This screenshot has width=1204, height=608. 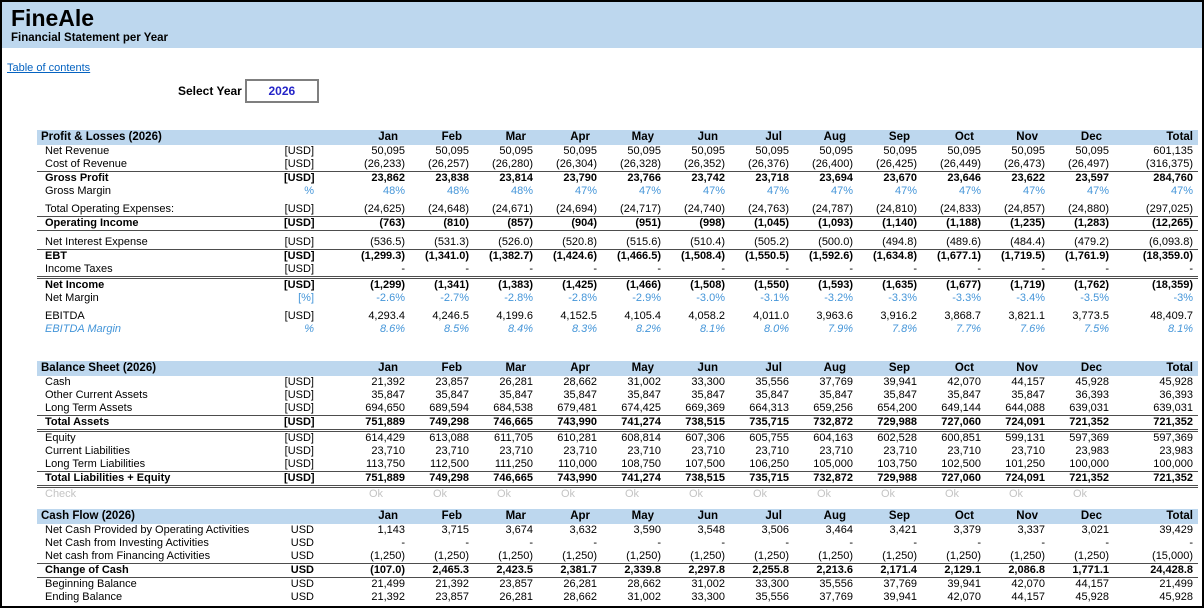 I want to click on year-value: 2026, so click(x=282, y=91).